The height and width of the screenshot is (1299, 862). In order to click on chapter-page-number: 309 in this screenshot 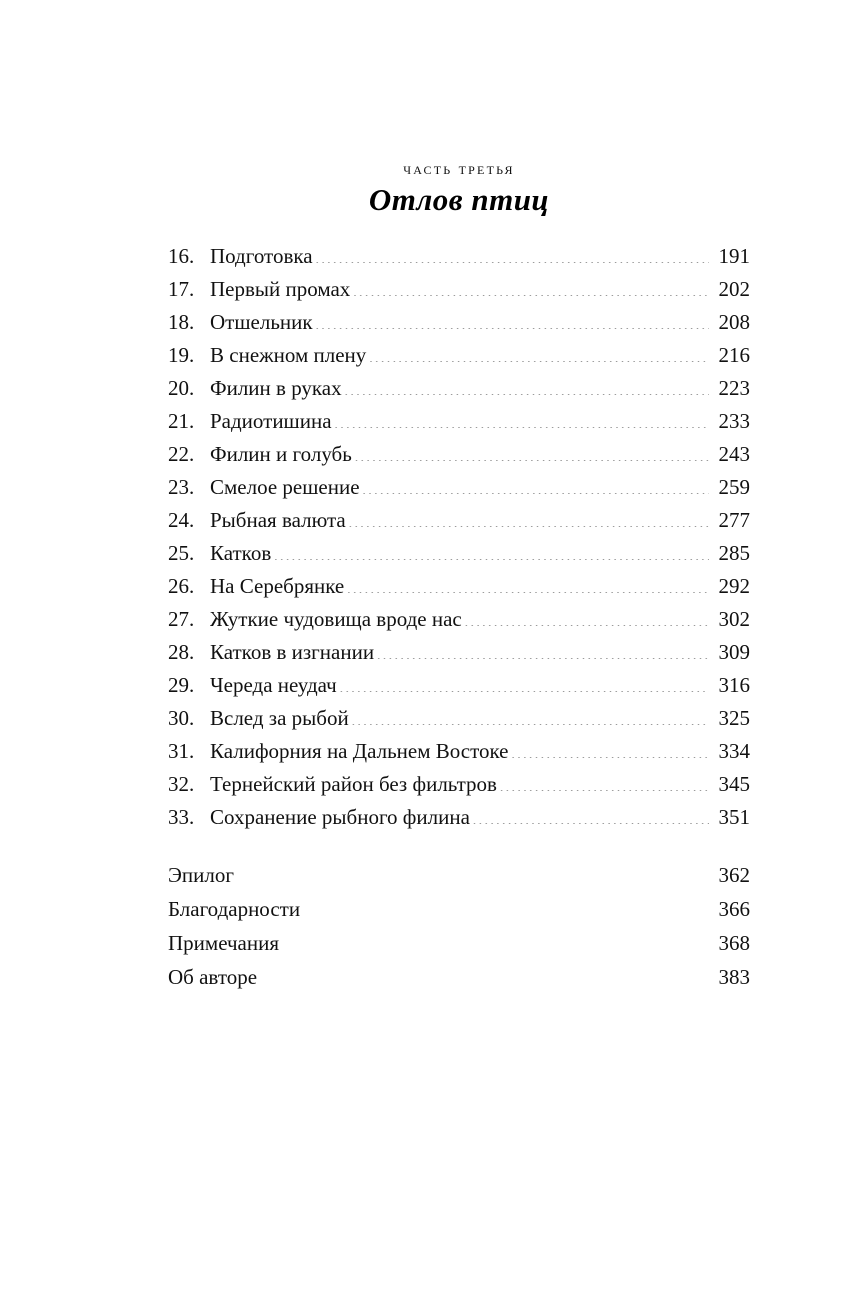, I will do `click(734, 651)`.